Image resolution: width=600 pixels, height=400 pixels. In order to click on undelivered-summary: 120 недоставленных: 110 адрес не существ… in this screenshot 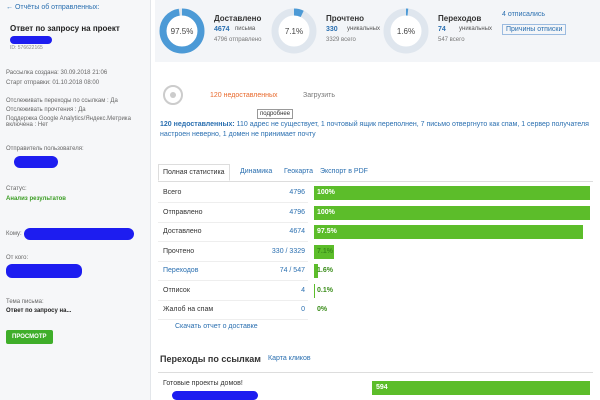, I will do `click(375, 130)`.